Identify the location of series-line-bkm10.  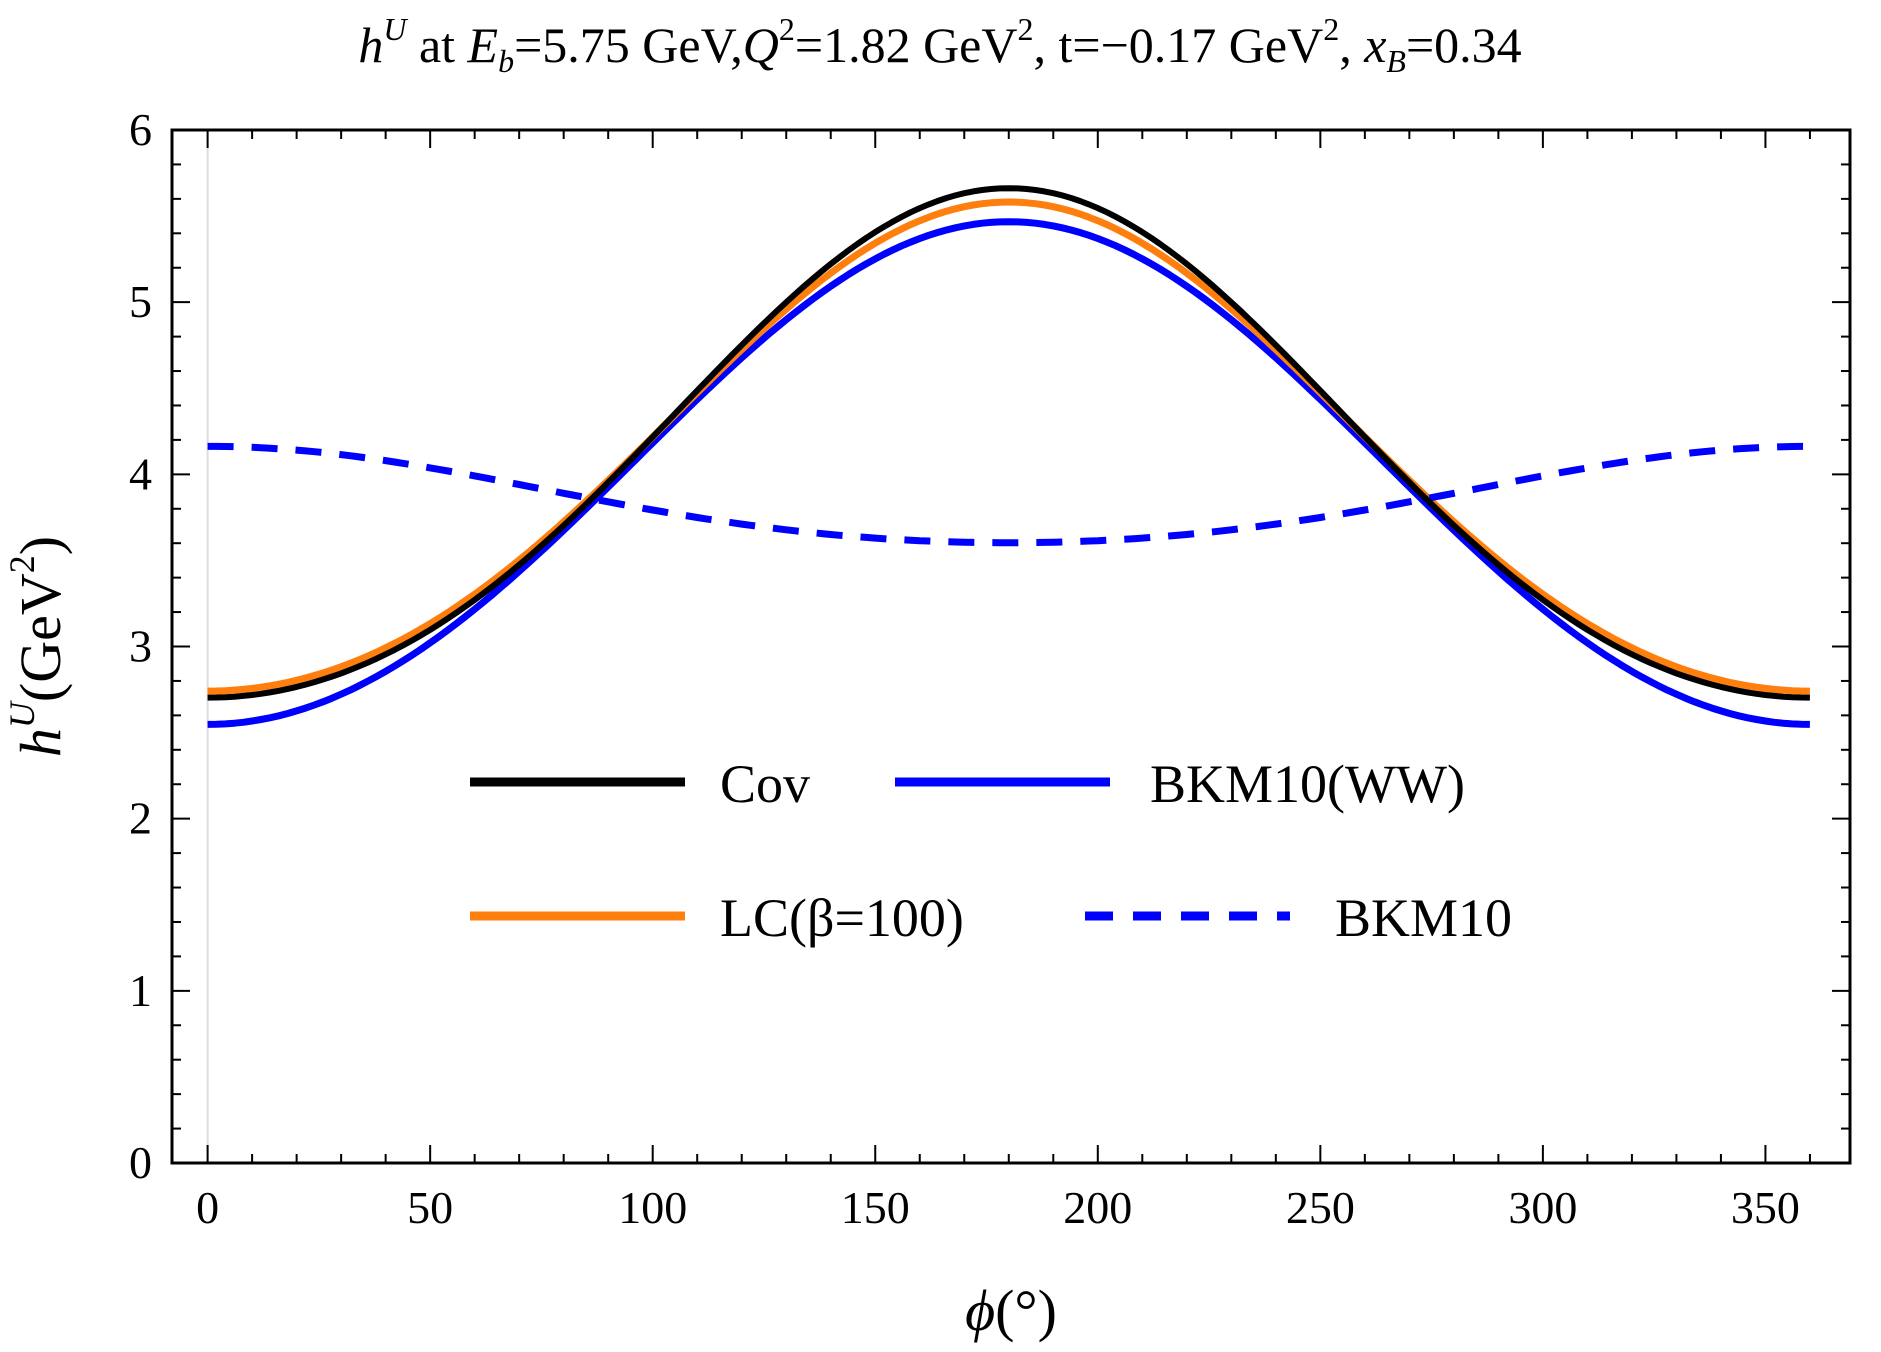
(1008, 494).